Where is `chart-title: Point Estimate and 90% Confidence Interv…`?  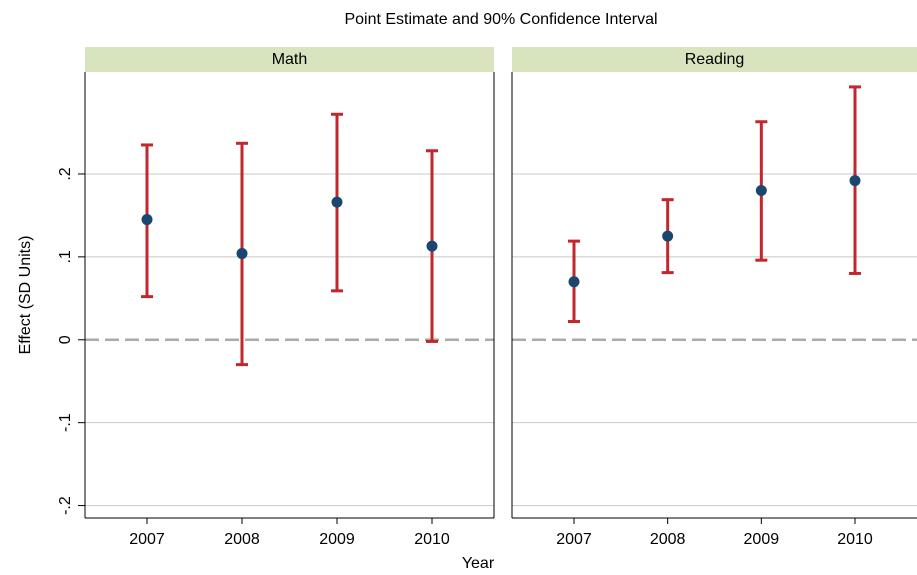
chart-title: Point Estimate and 90% Confidence Interv… is located at coordinates (500, 19).